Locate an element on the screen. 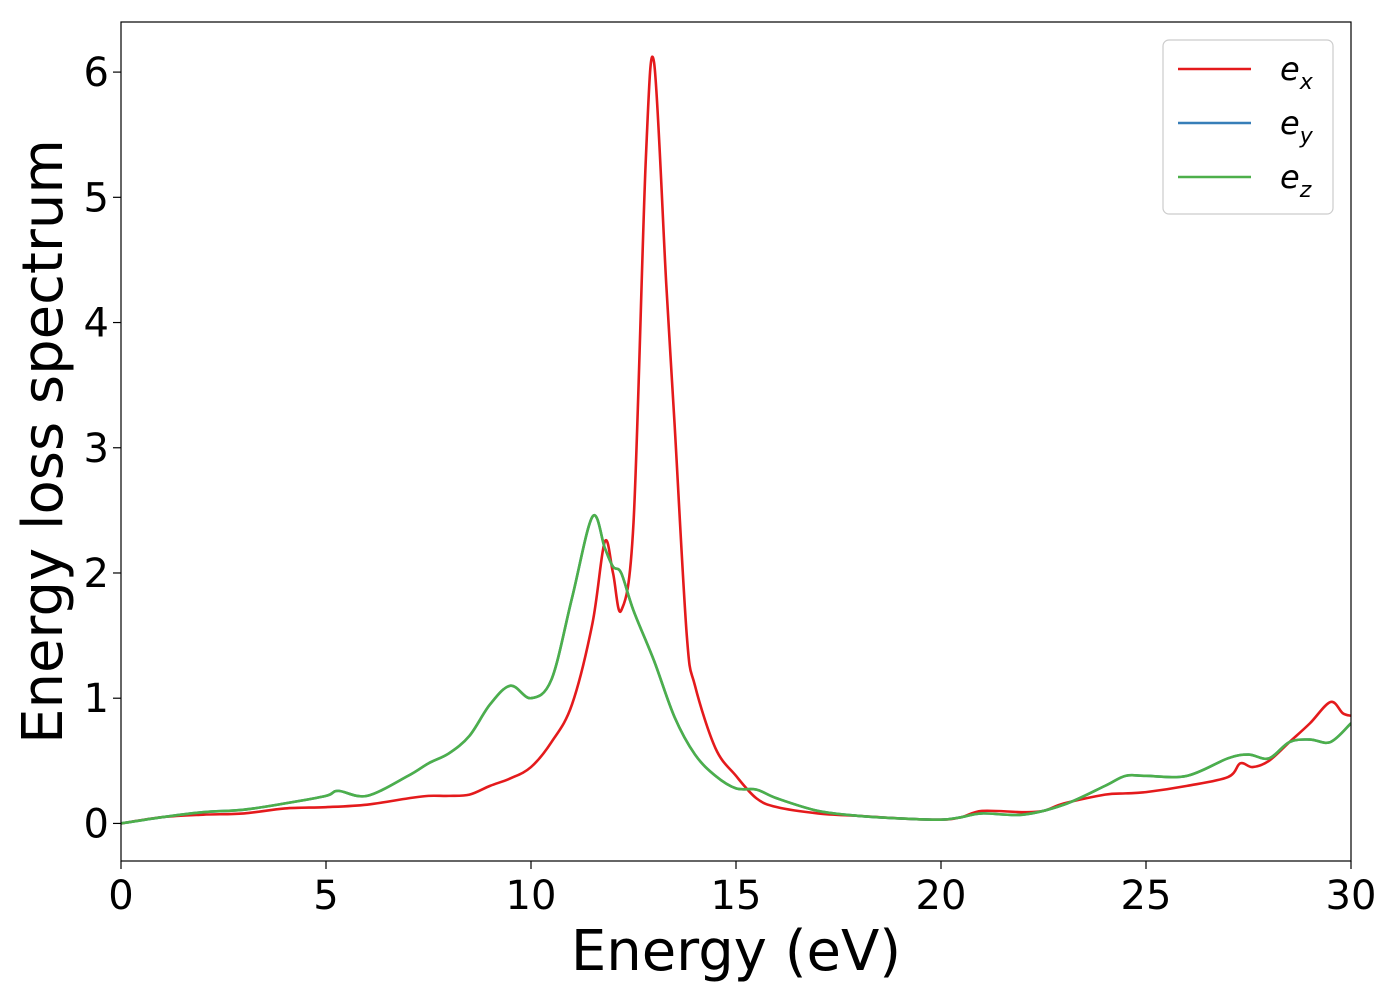 The image size is (1400, 1000). legend: ex ey ez is located at coordinates (1248, 127).